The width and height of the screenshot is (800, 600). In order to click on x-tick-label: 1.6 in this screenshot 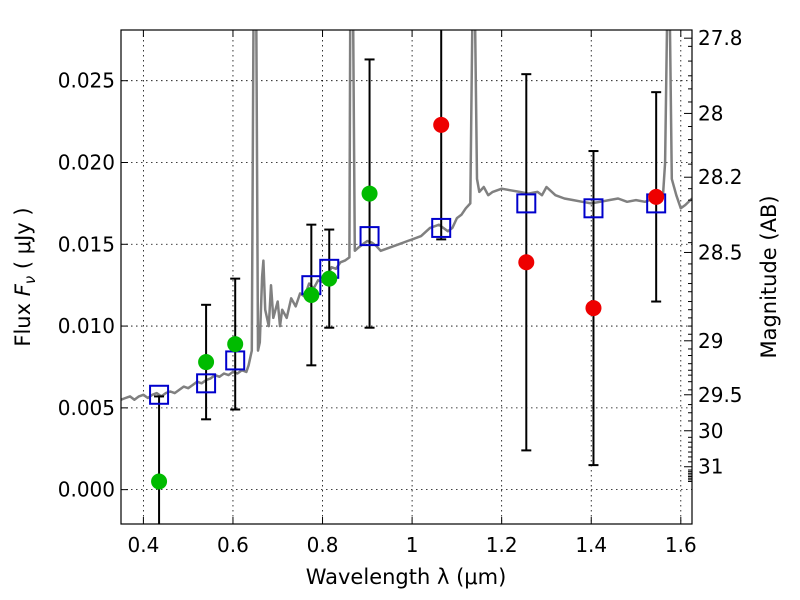, I will do `click(681, 545)`.